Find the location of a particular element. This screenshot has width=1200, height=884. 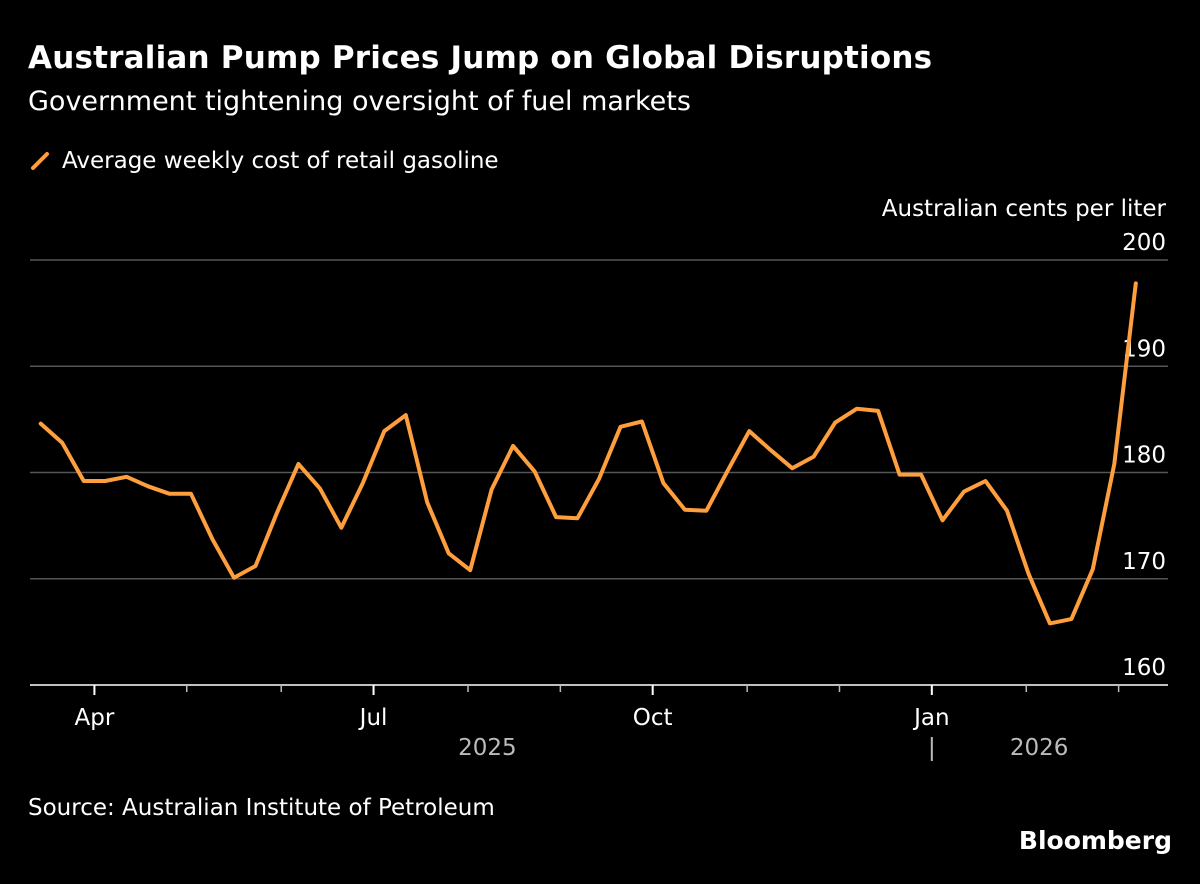

y-tick-label-170: 170 is located at coordinates (1144, 562).